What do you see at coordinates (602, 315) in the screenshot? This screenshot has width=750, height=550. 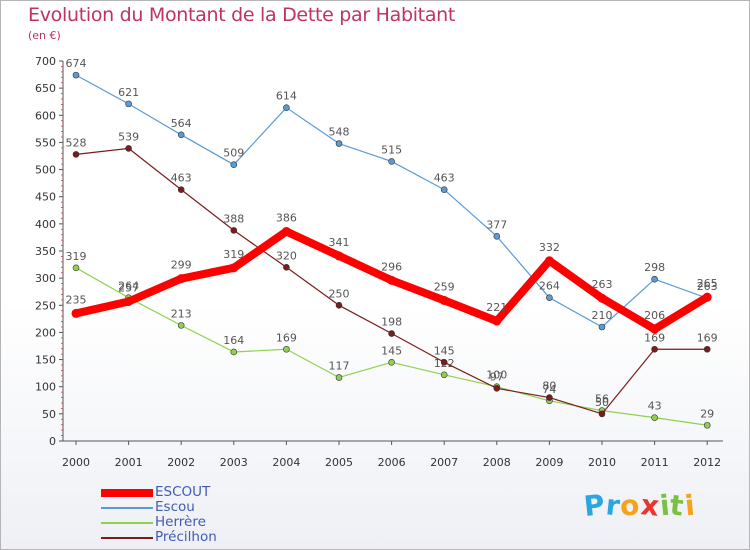 I see `data-label-escou: 210` at bounding box center [602, 315].